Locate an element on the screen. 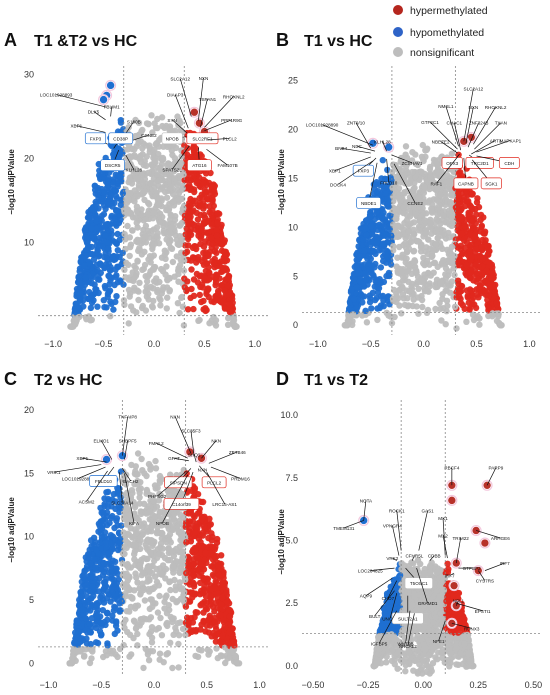 Image resolution: width=550 pixels, height=695 pixels. gene-label: NXN is located at coordinates (474, 107).